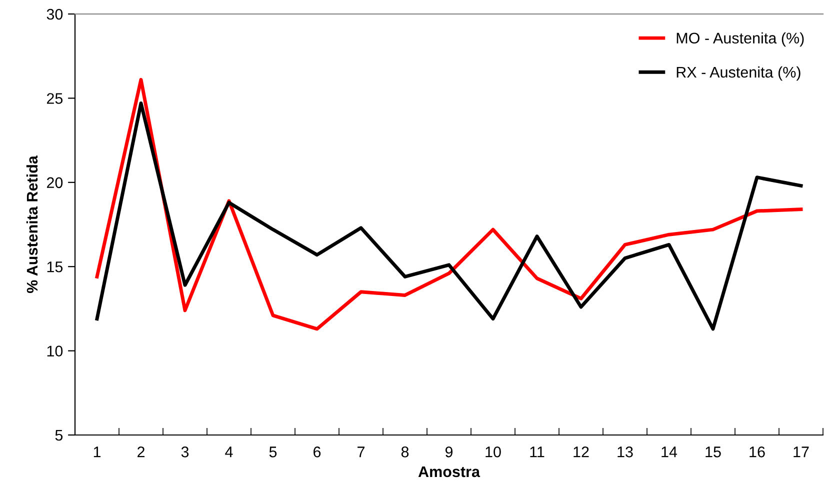  What do you see at coordinates (801, 452) in the screenshot?
I see `x-tick-label: 17` at bounding box center [801, 452].